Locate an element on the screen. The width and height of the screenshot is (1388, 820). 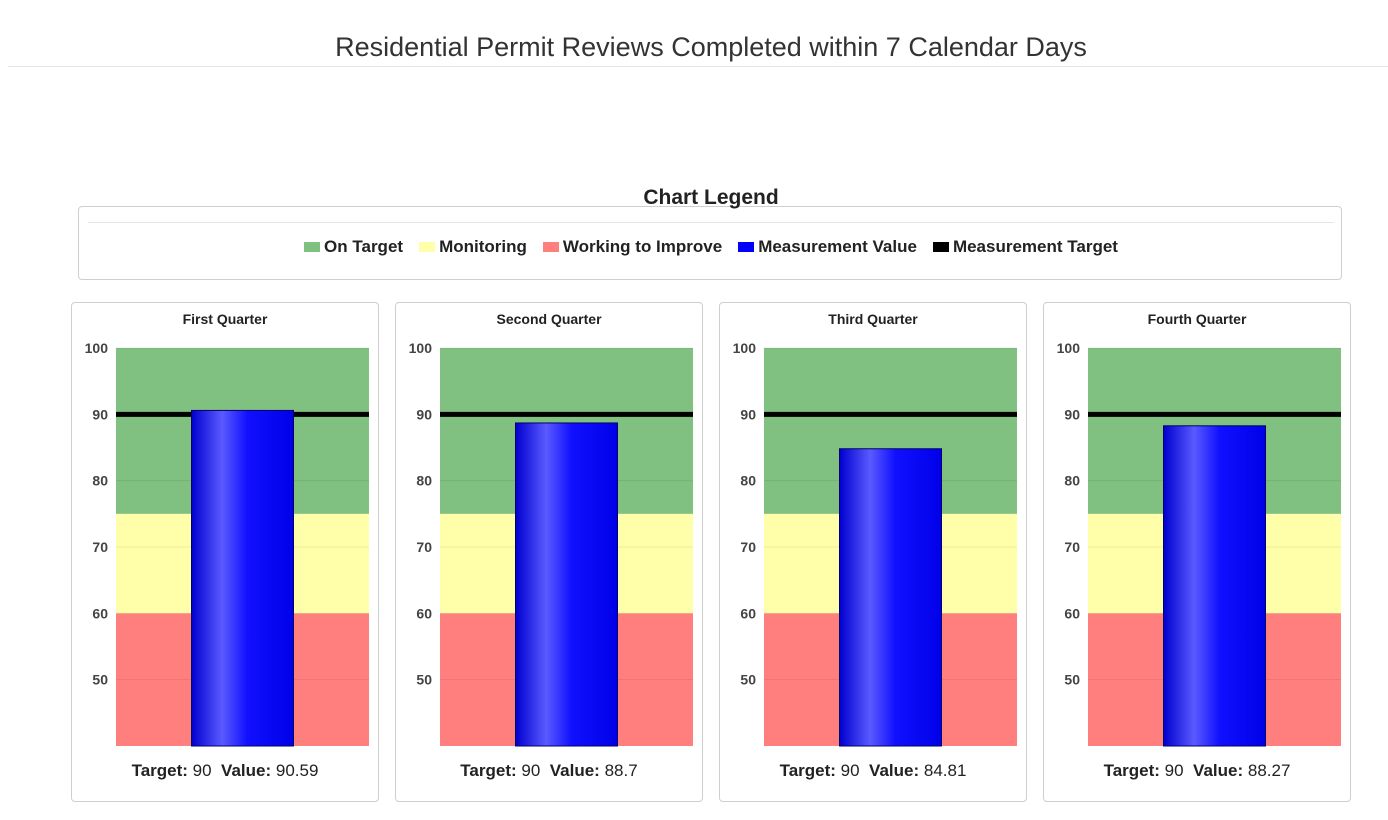
chart-title: First Quarter is located at coordinates (225, 319).